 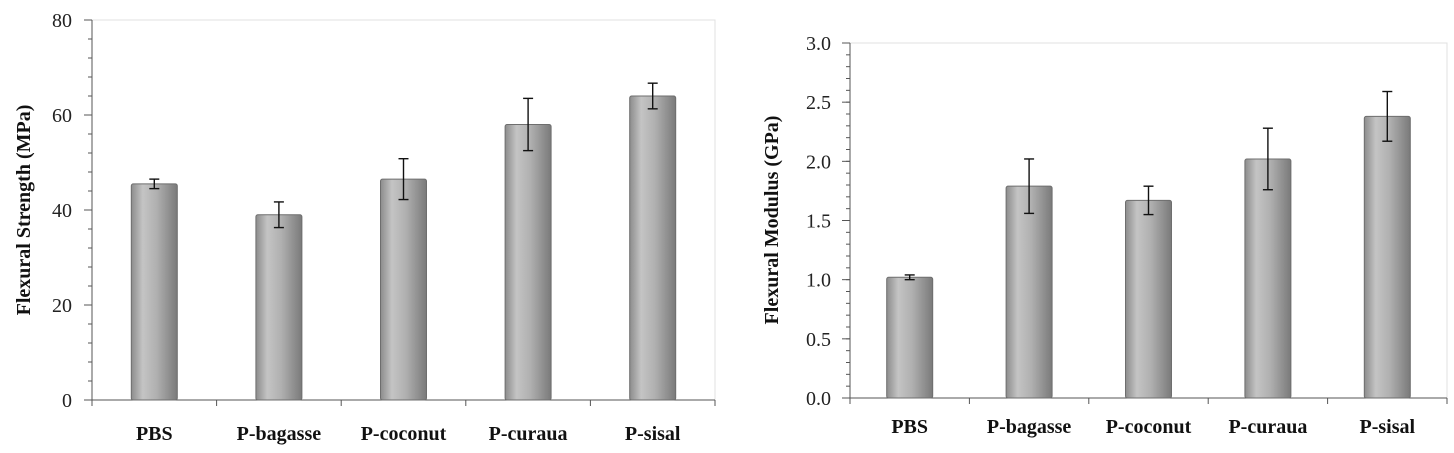 I want to click on y-axis-title: Flexural Strength (MPa), so click(x=24, y=210).